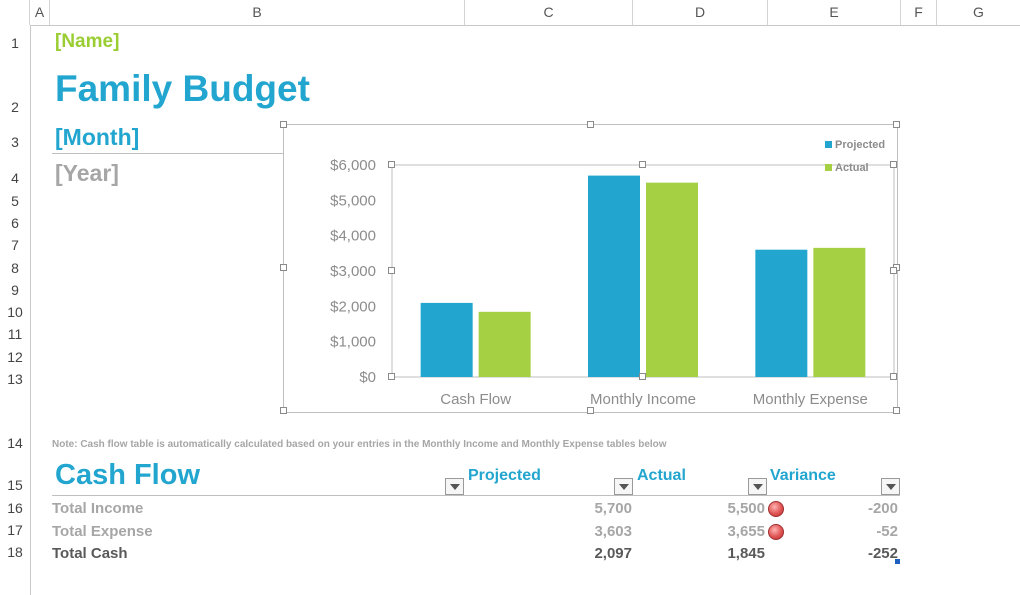 This screenshot has width=1020, height=595. What do you see at coordinates (896, 124) in the screenshot?
I see `resize-handle-top-right` at bounding box center [896, 124].